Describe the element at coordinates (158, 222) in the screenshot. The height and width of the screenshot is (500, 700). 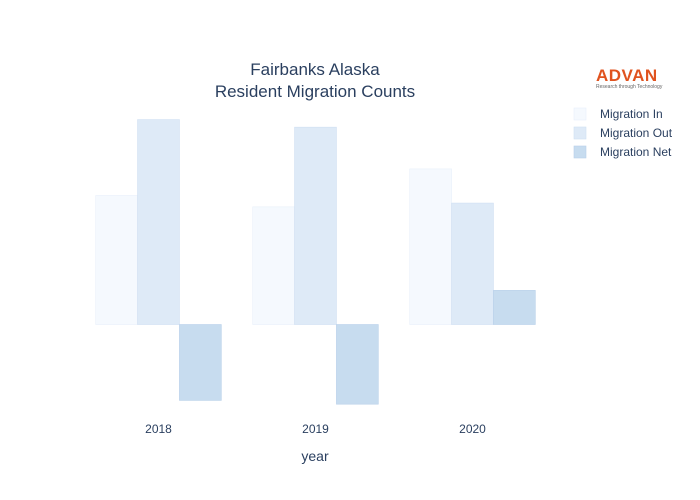
I see `bar-migration-out-2018` at that location.